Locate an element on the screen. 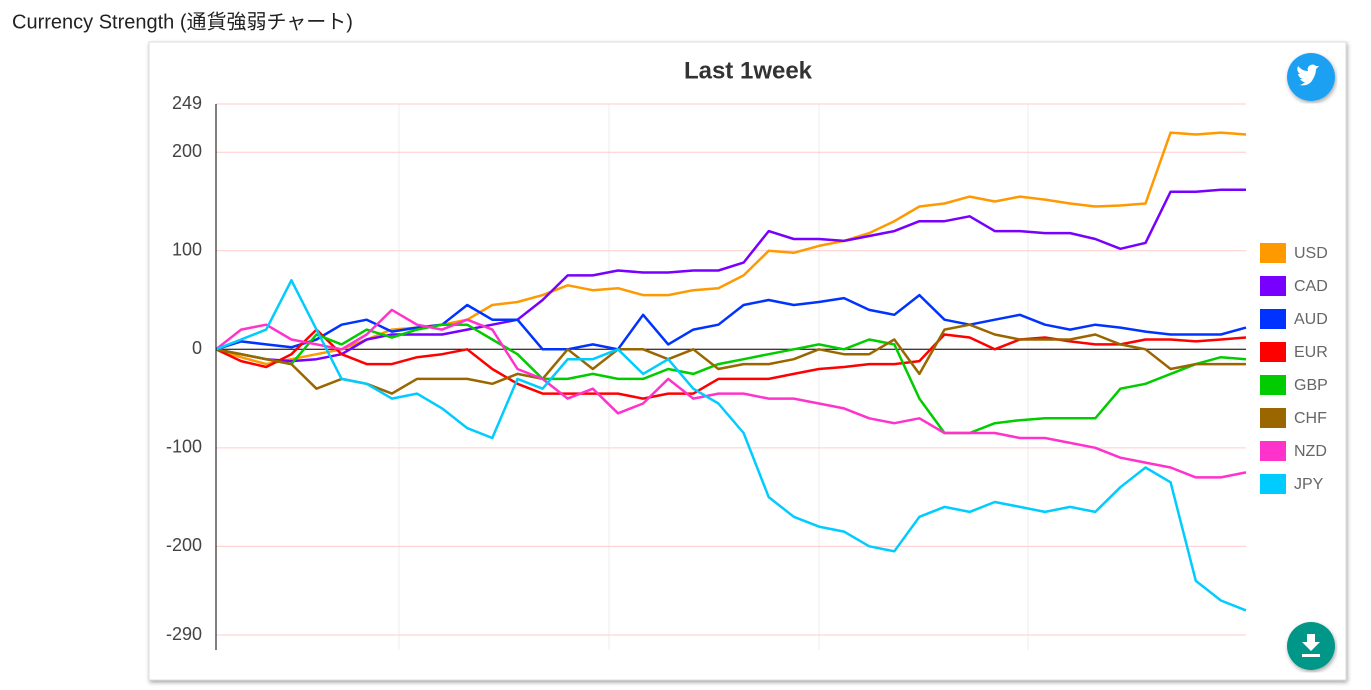 The width and height of the screenshot is (1371, 690). page-header: Currency Strength (通貨強弱チャート) is located at coordinates (182, 21).